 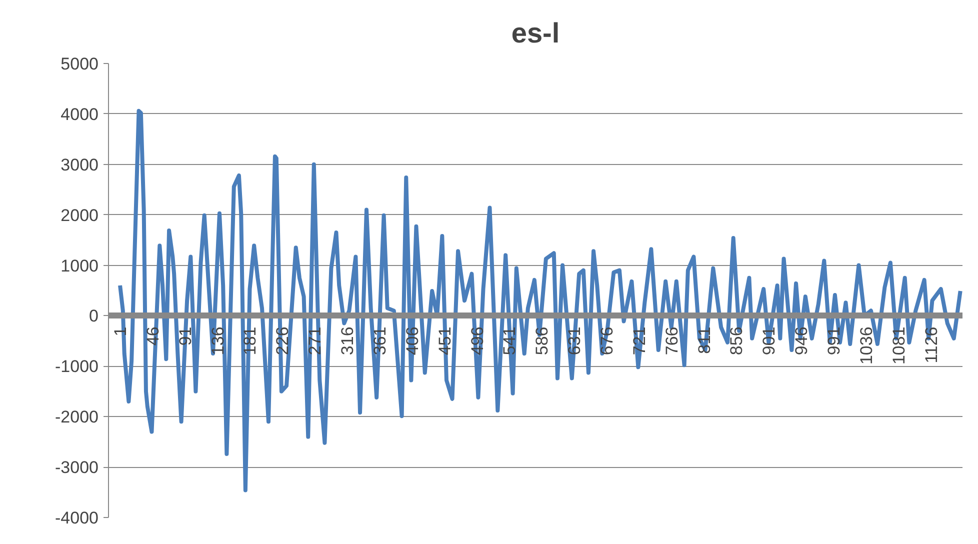 What do you see at coordinates (79, 215) in the screenshot?
I see `y-tick-label: 2000` at bounding box center [79, 215].